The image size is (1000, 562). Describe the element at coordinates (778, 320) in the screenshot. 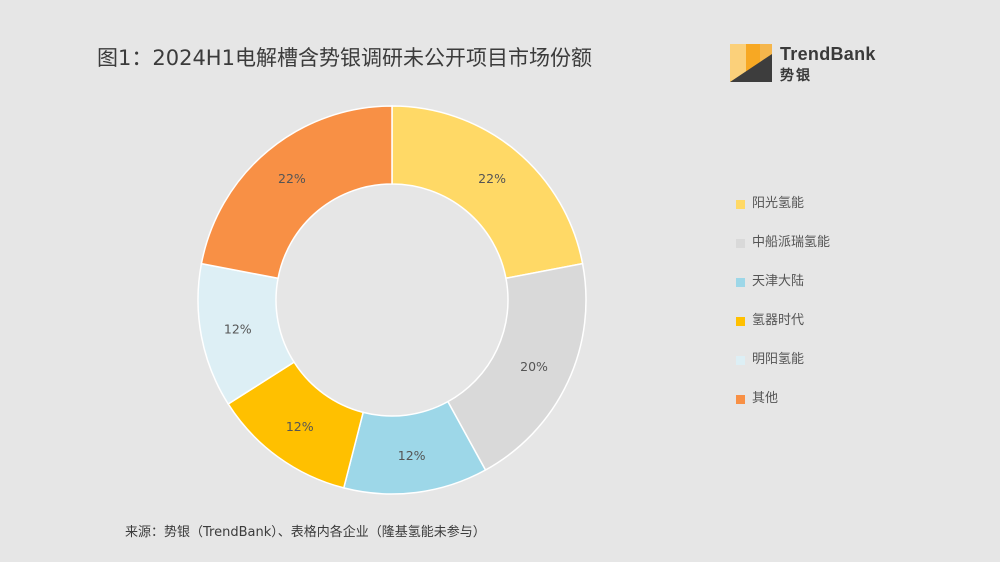

I see `legend-label: 氢器时代` at that location.